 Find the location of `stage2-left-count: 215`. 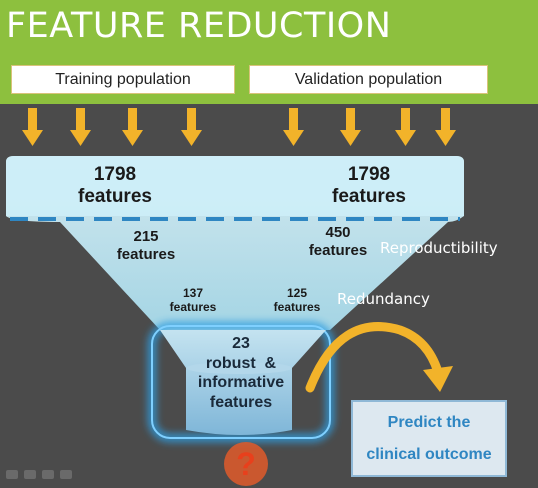

stage2-left-count: 215 is located at coordinates (146, 236).